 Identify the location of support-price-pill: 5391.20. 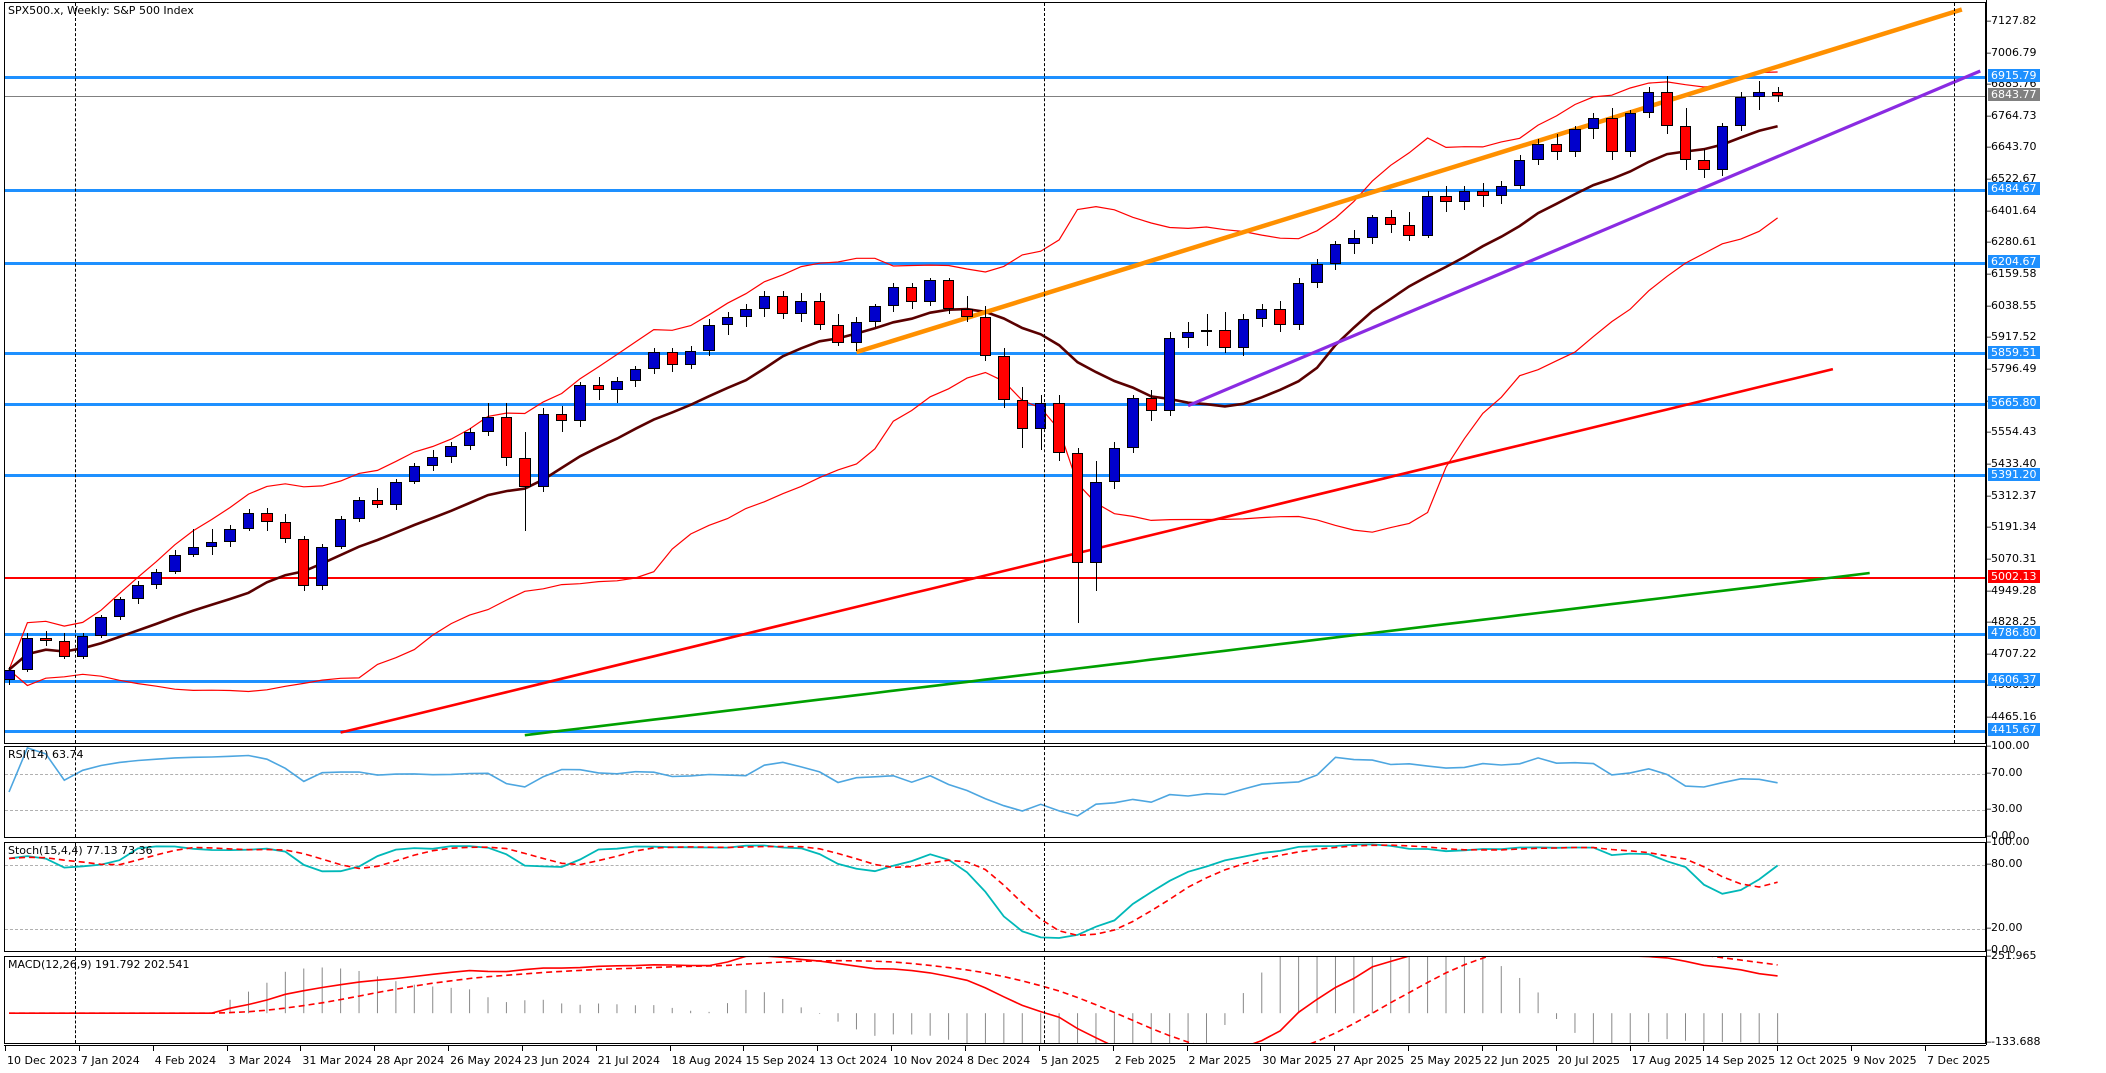
(2014, 474).